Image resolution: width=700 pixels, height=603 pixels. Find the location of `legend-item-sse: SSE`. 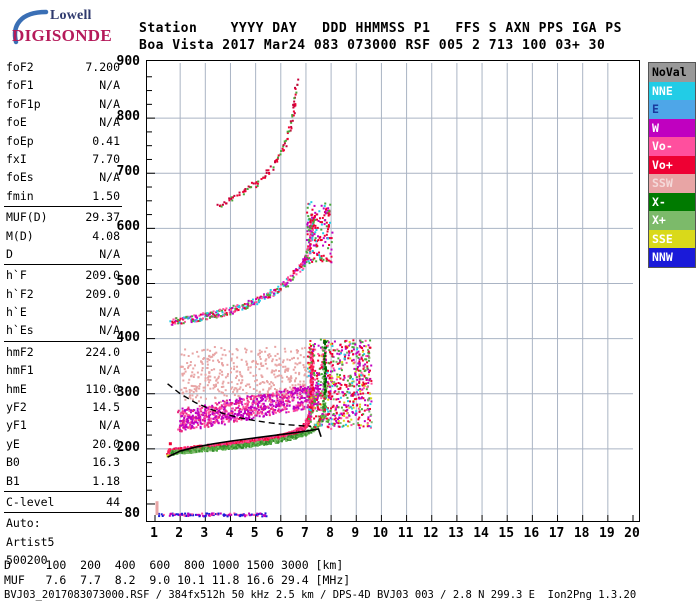

legend-item-sse: SSE is located at coordinates (672, 238).